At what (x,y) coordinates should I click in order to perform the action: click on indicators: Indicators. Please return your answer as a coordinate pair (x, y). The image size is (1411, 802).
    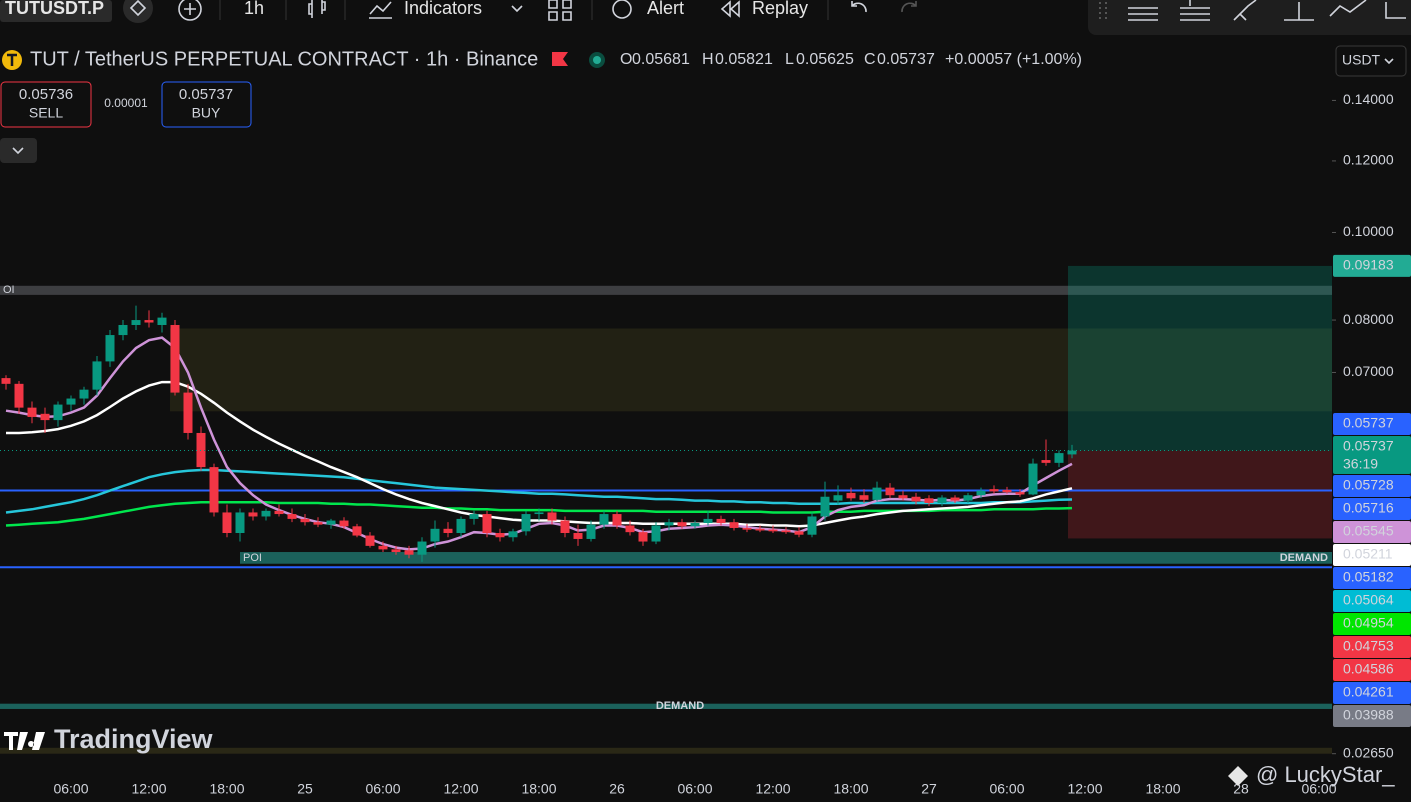
    Looking at the image, I should click on (443, 9).